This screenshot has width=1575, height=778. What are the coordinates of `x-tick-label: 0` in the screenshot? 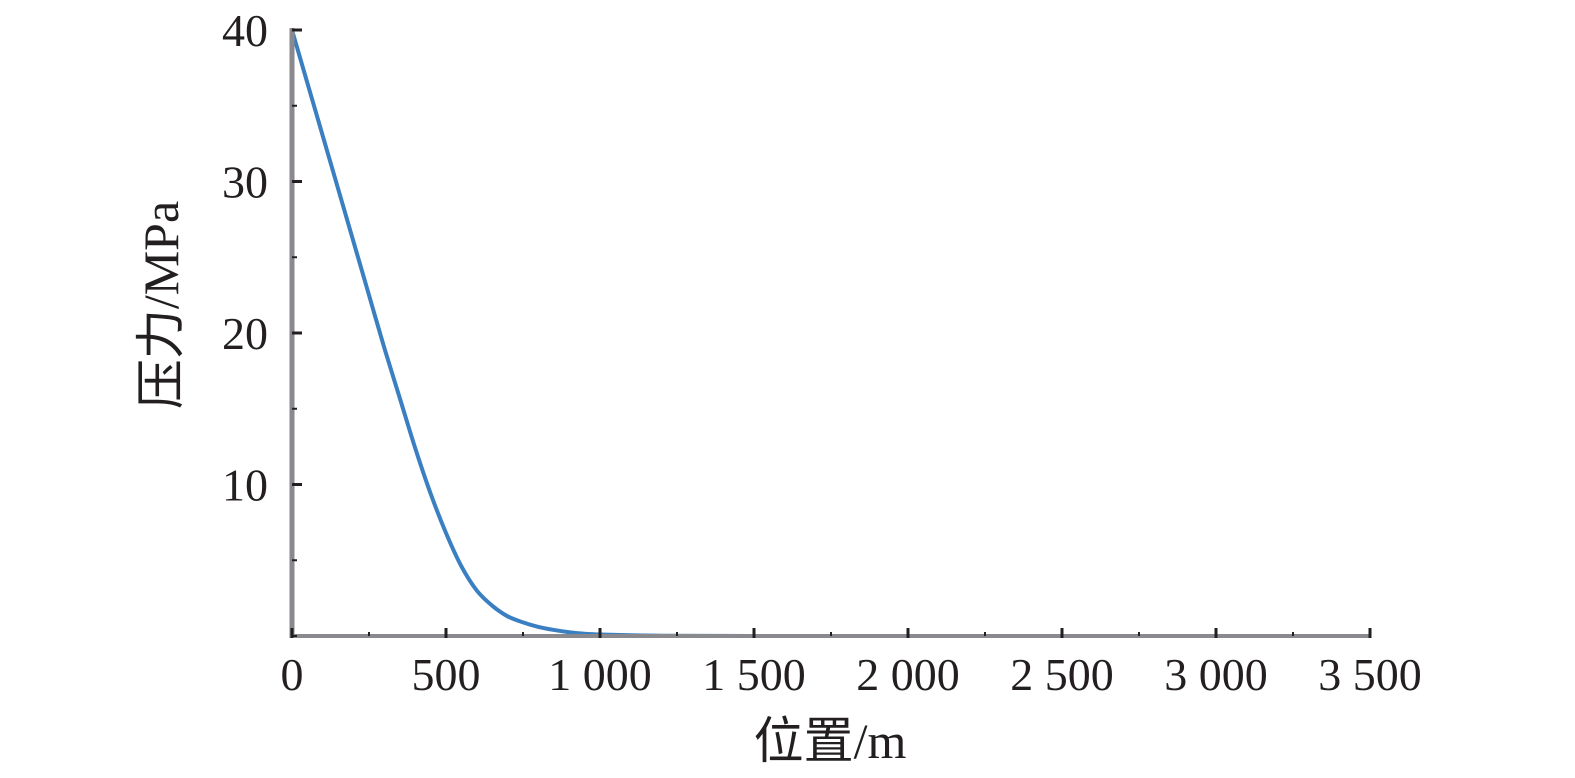 It's located at (292, 674).